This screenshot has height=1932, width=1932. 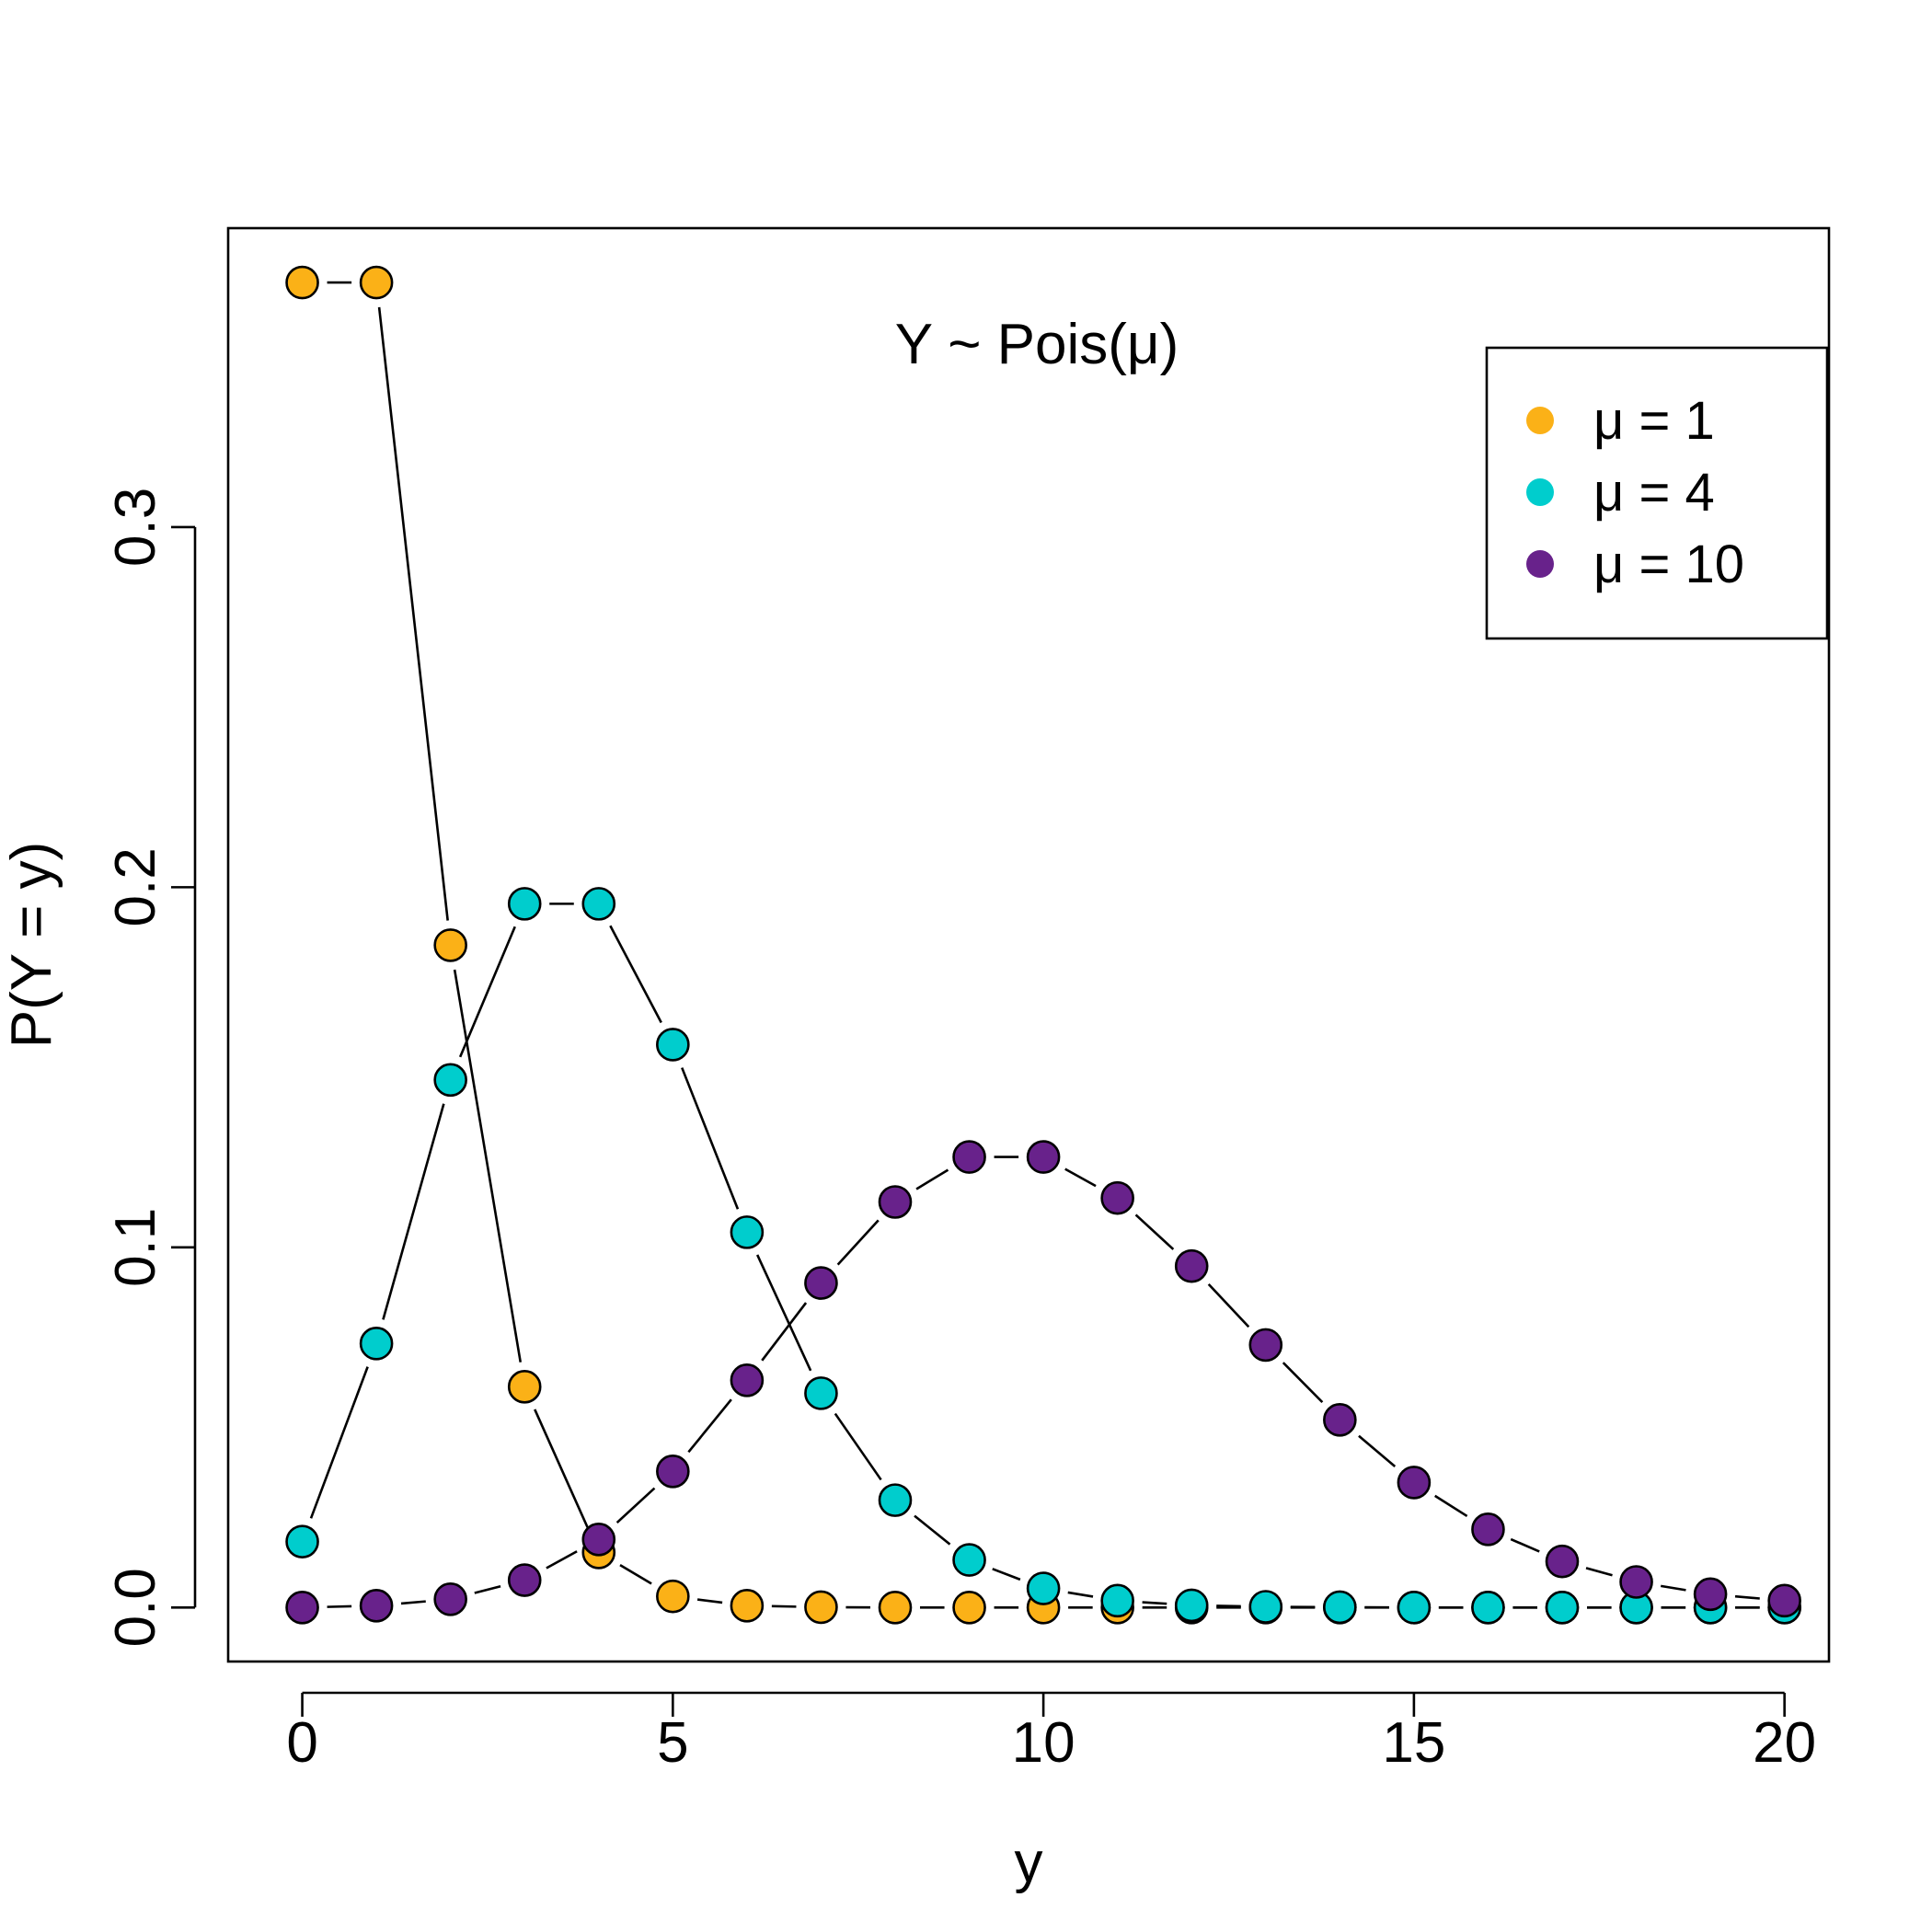 I want to click on legend-label: μ = 10, so click(x=1668, y=564).